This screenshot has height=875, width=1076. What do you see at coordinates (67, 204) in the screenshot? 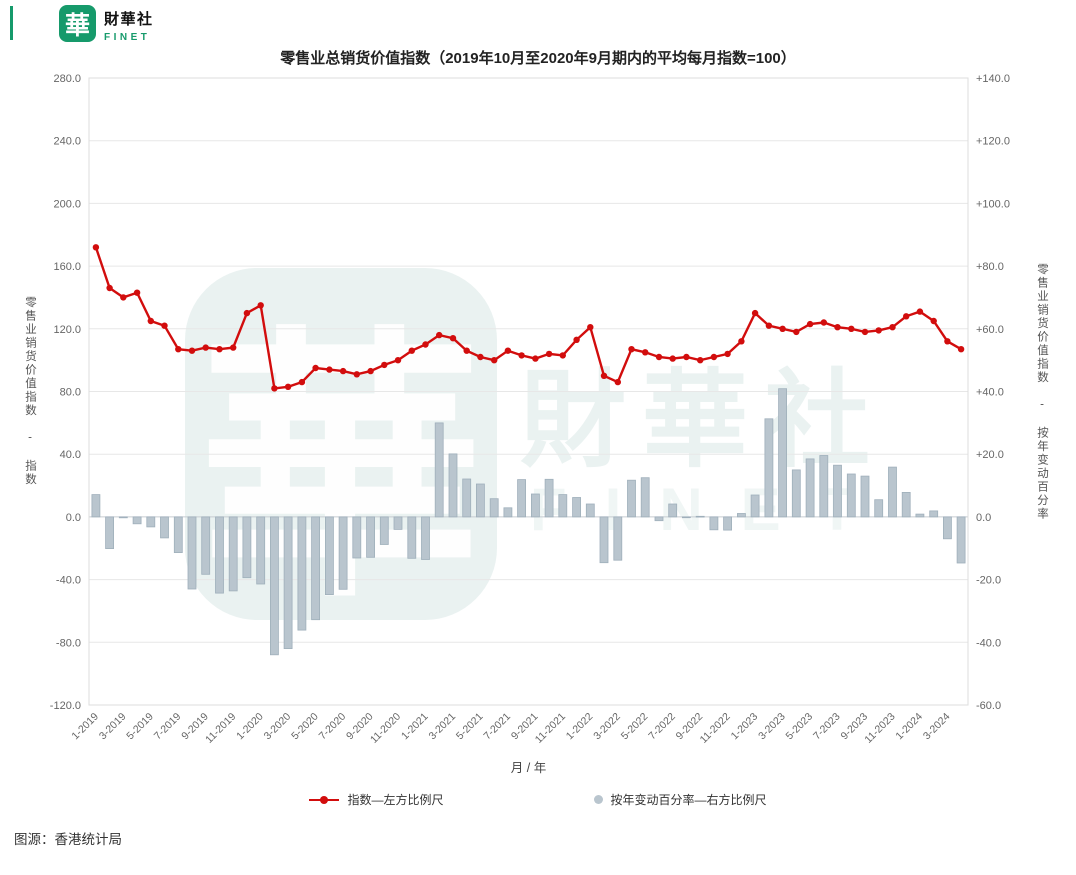
I see `svg-text: 200.0` at bounding box center [67, 204].